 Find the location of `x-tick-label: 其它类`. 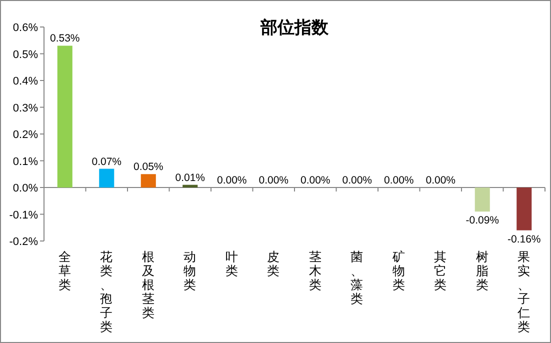

x-tick-label: 其它类 is located at coordinates (441, 271).